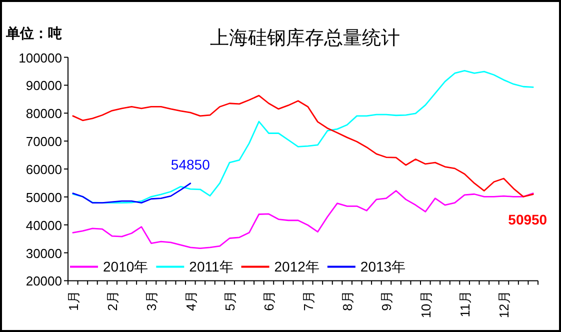 The image size is (561, 332). What do you see at coordinates (44, 197) in the screenshot?
I see `y-tick-label: 50000` at bounding box center [44, 197].